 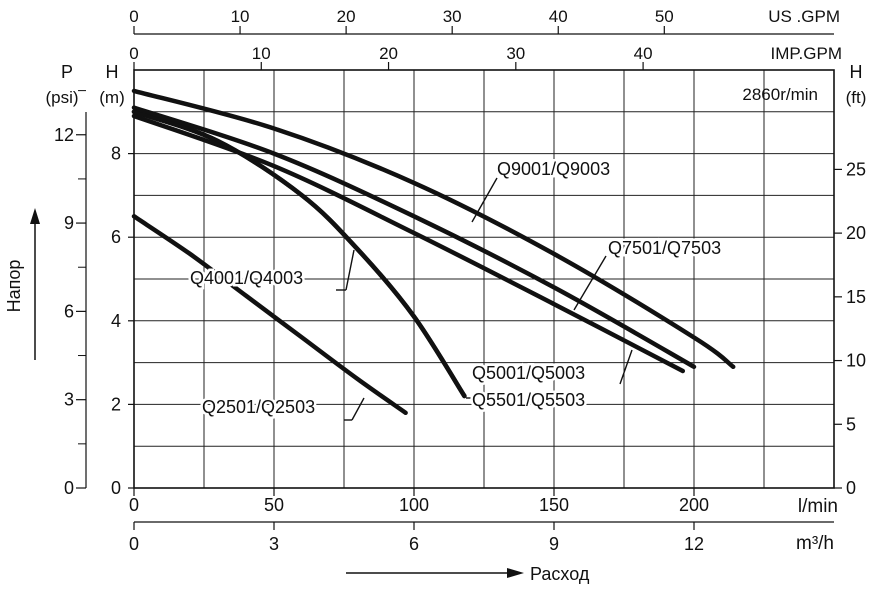 I want to click on y-tick-label-ft: 25, so click(x=856, y=169).